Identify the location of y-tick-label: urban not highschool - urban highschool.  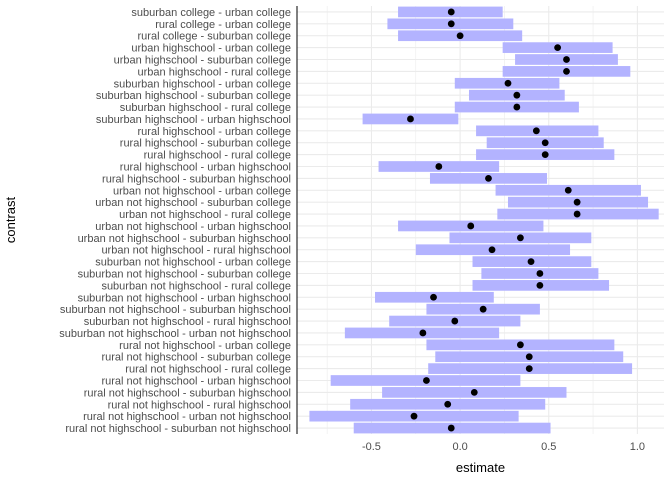
(193, 227).